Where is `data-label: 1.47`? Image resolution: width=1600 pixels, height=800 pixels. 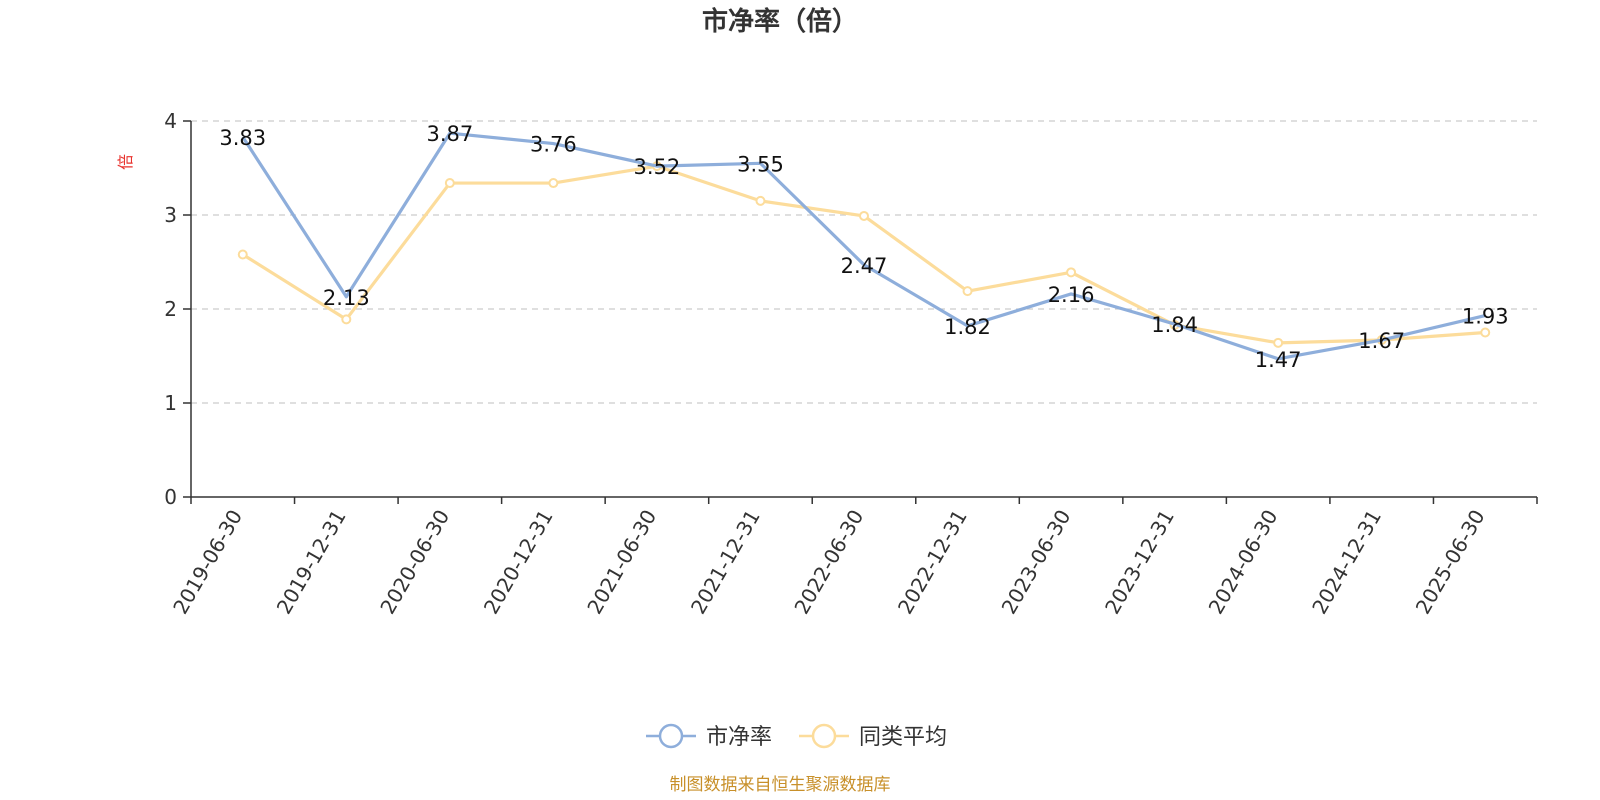 data-label: 1.47 is located at coordinates (1278, 360).